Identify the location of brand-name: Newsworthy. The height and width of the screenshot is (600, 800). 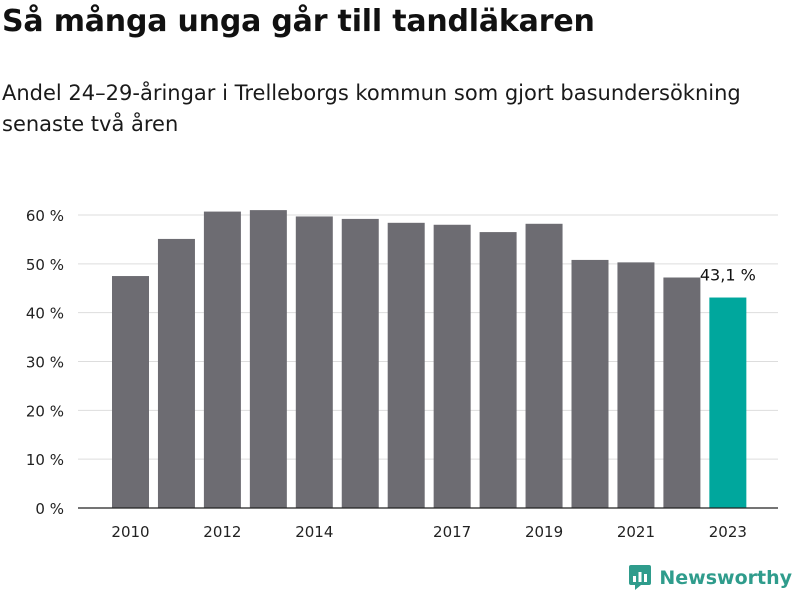
(725, 577).